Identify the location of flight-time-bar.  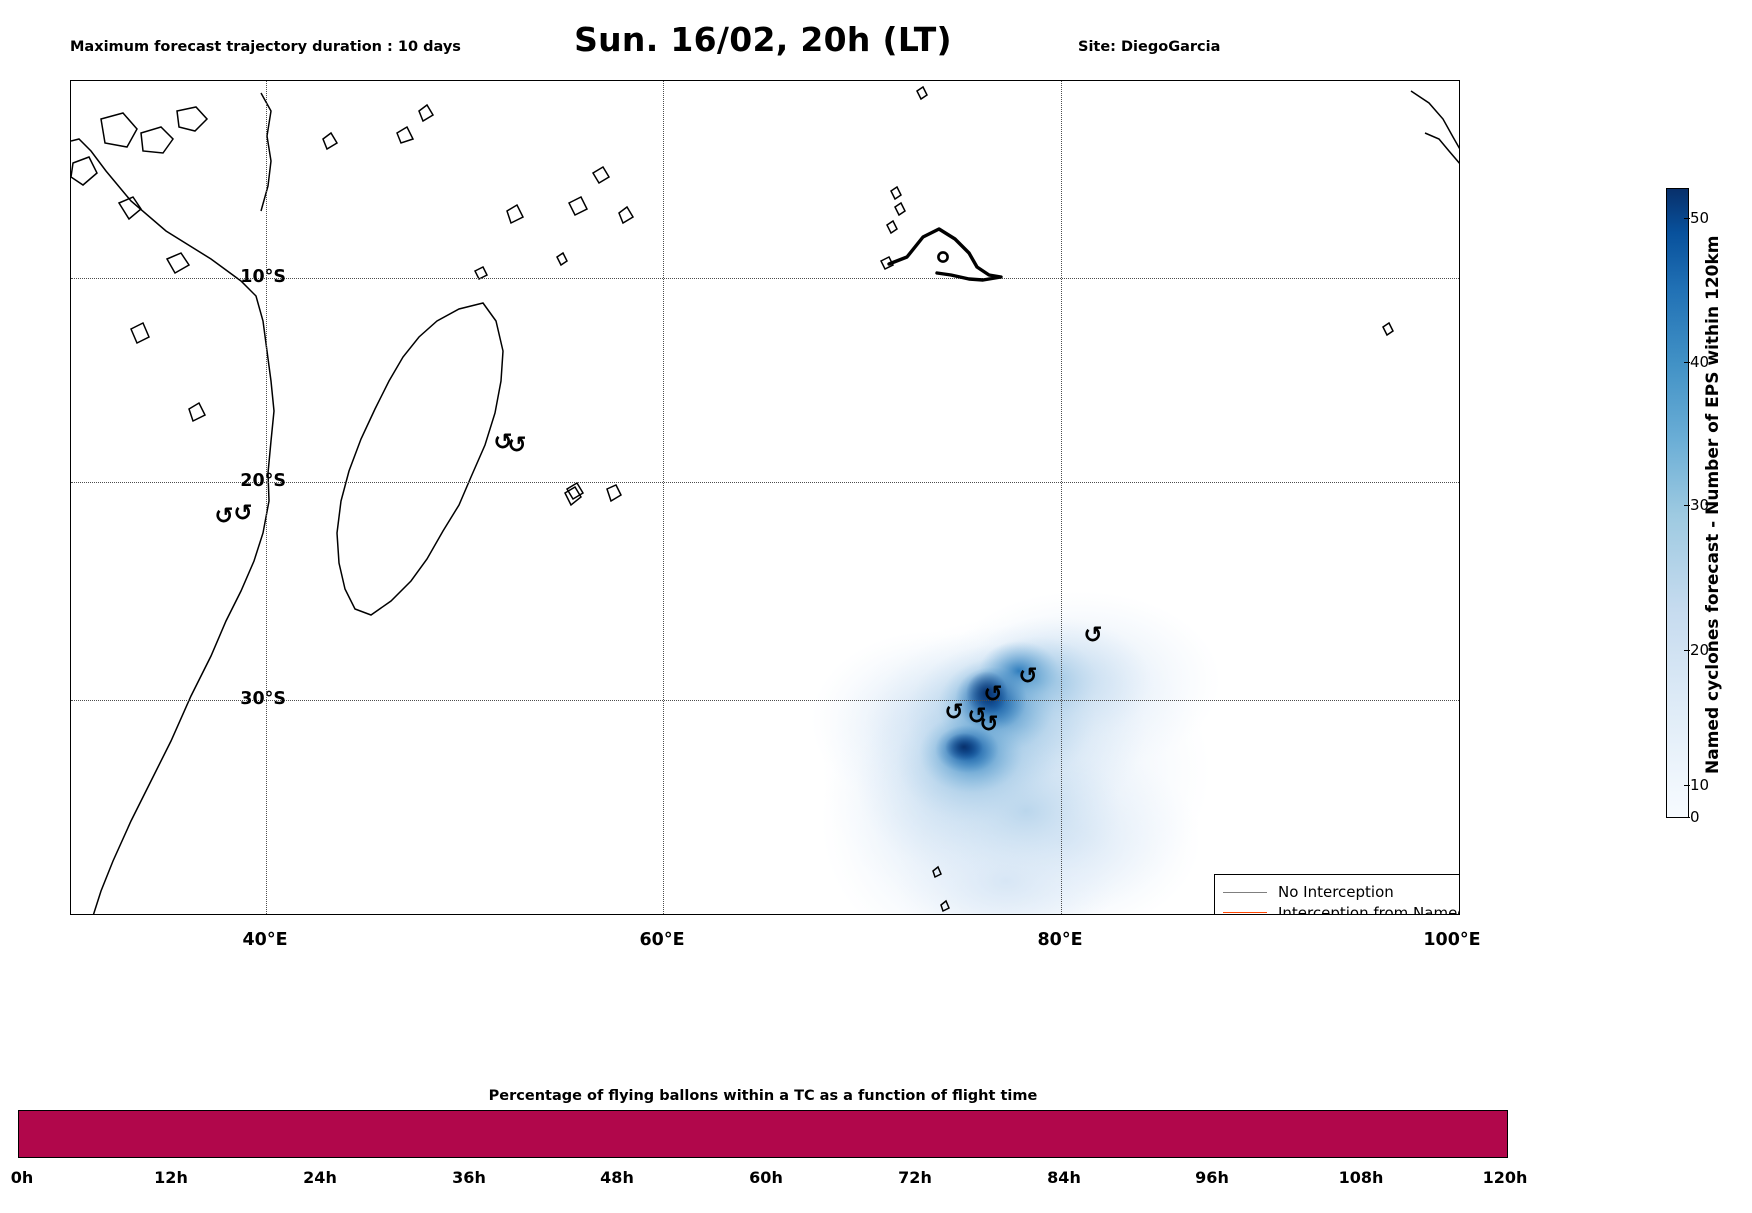
(763, 1134).